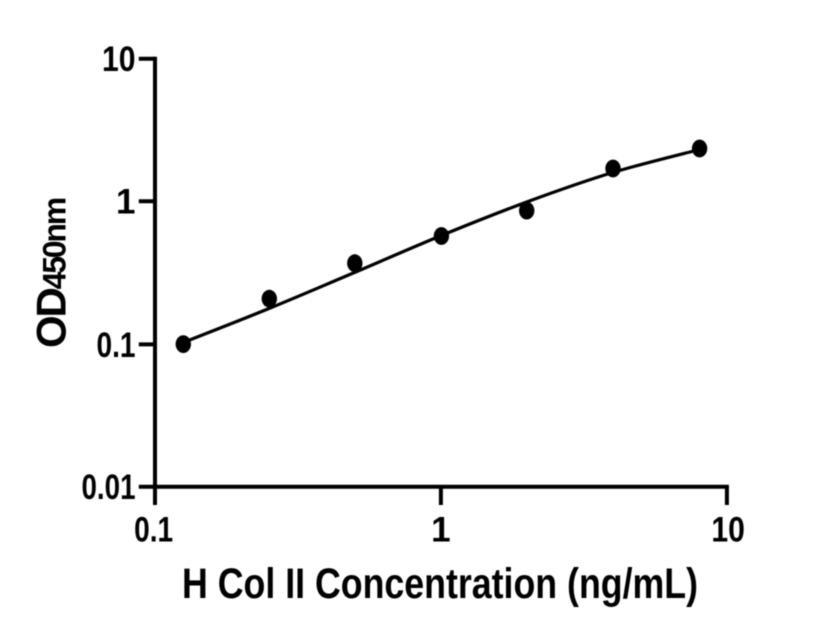 The image size is (816, 640). What do you see at coordinates (51, 273) in the screenshot?
I see `svg-text: OD450nm` at bounding box center [51, 273].